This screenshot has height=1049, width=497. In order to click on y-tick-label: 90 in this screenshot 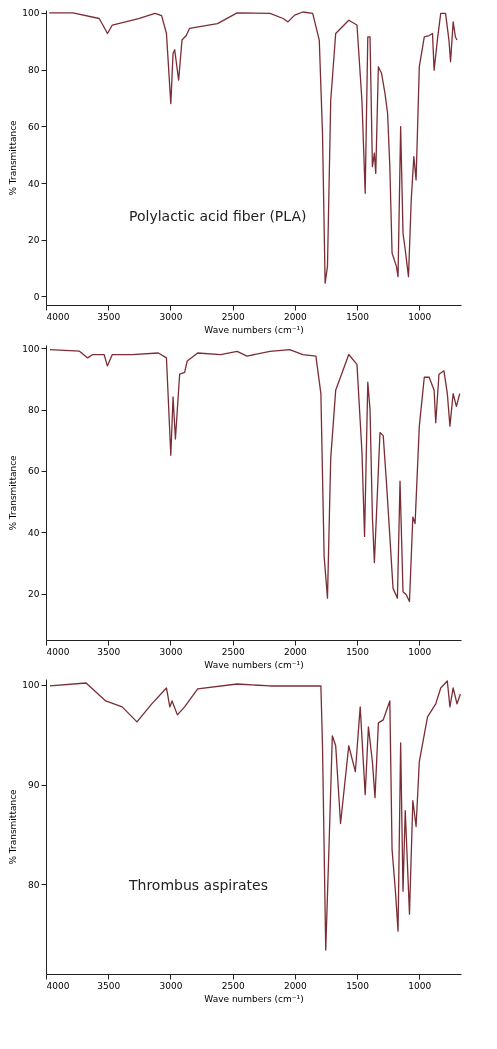, I will do `click(34, 785)`.